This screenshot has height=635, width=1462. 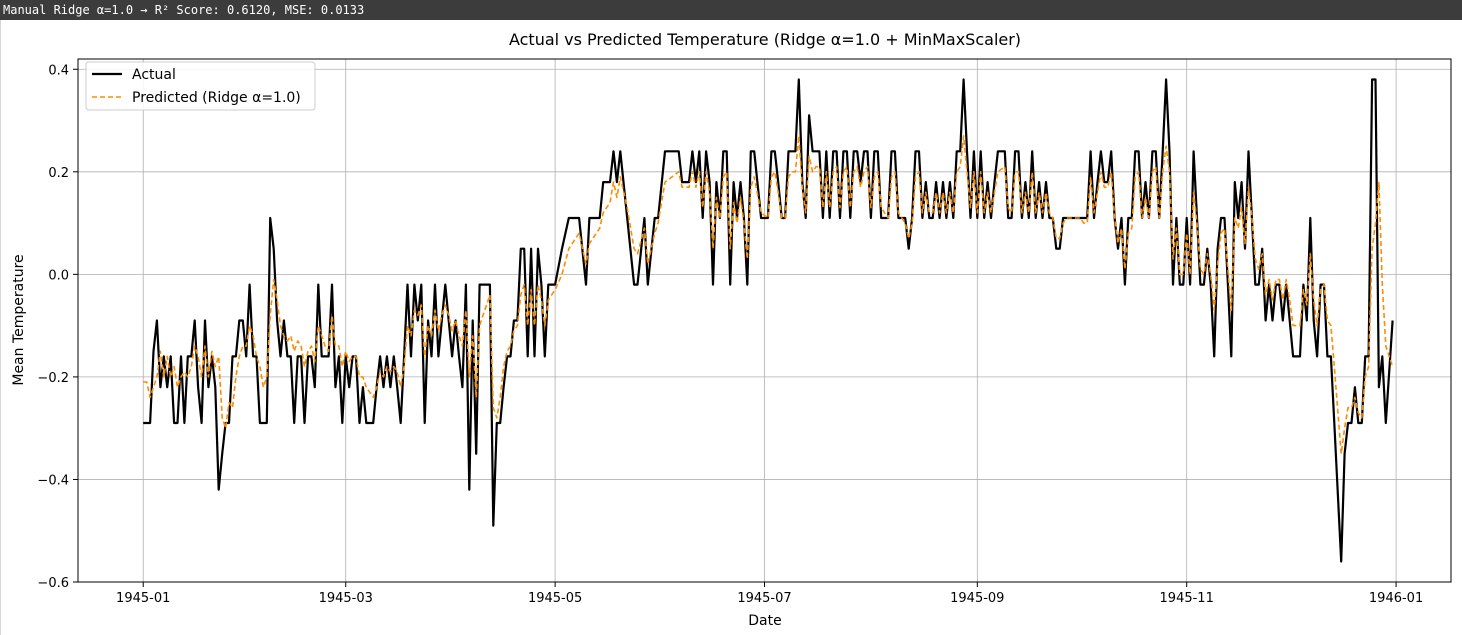 I want to click on legend-actual-label: Actual, so click(x=154, y=75).